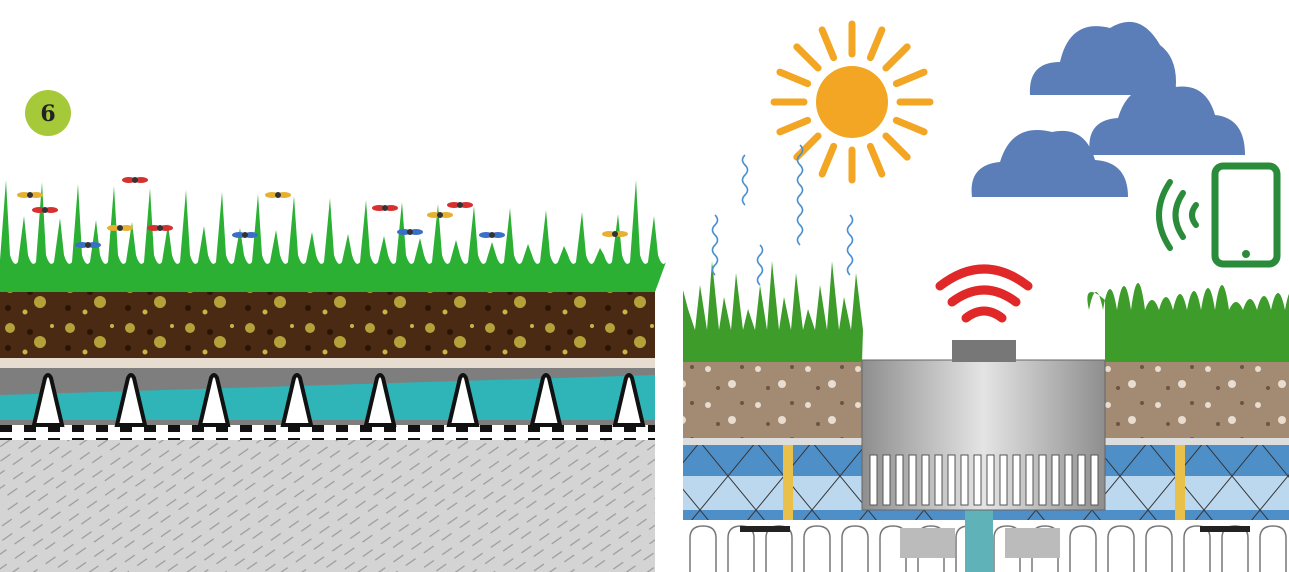  I want to click on concrete, so click(327, 506).